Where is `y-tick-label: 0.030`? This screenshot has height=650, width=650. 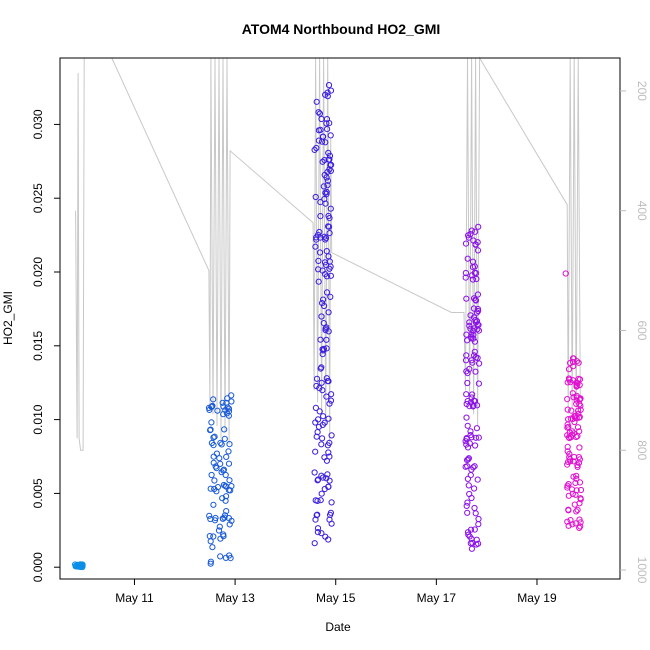
y-tick-label: 0.030 is located at coordinates (38, 124).